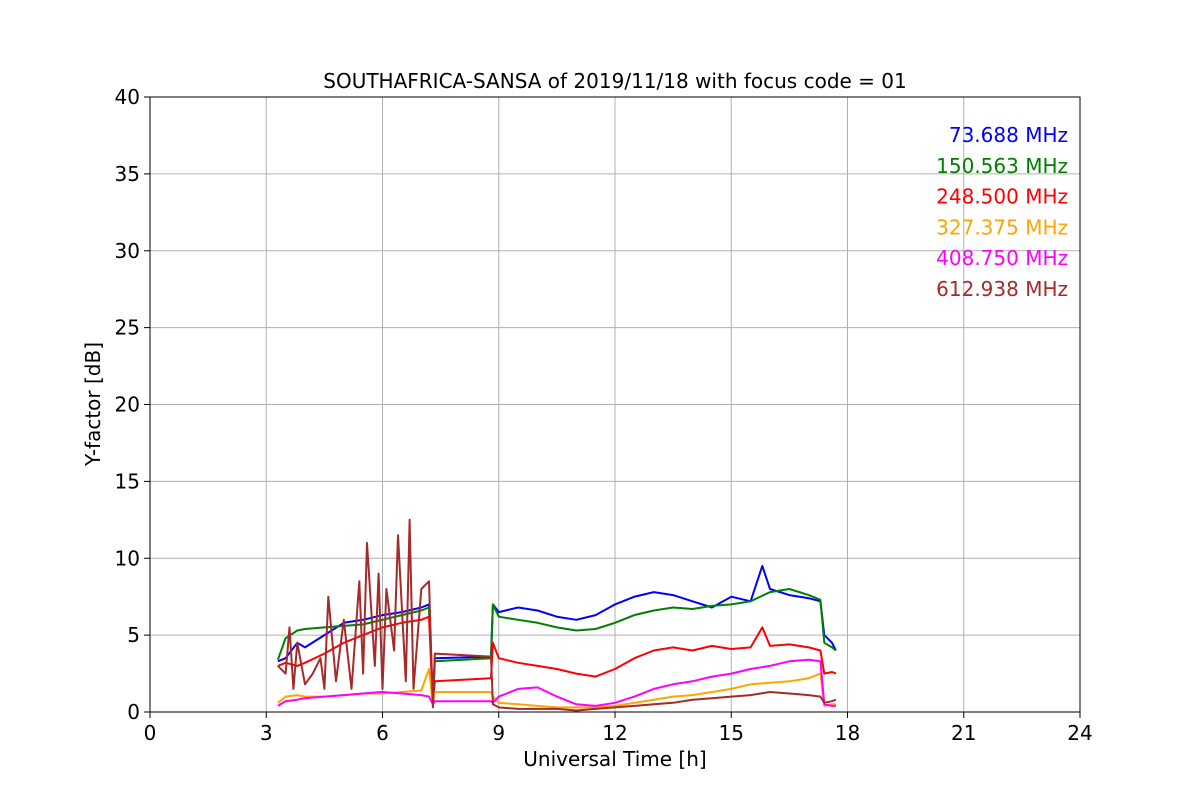 The image size is (1200, 800). Describe the element at coordinates (1002, 166) in the screenshot. I see `legend-entry-2: 150.563 MHz` at that location.